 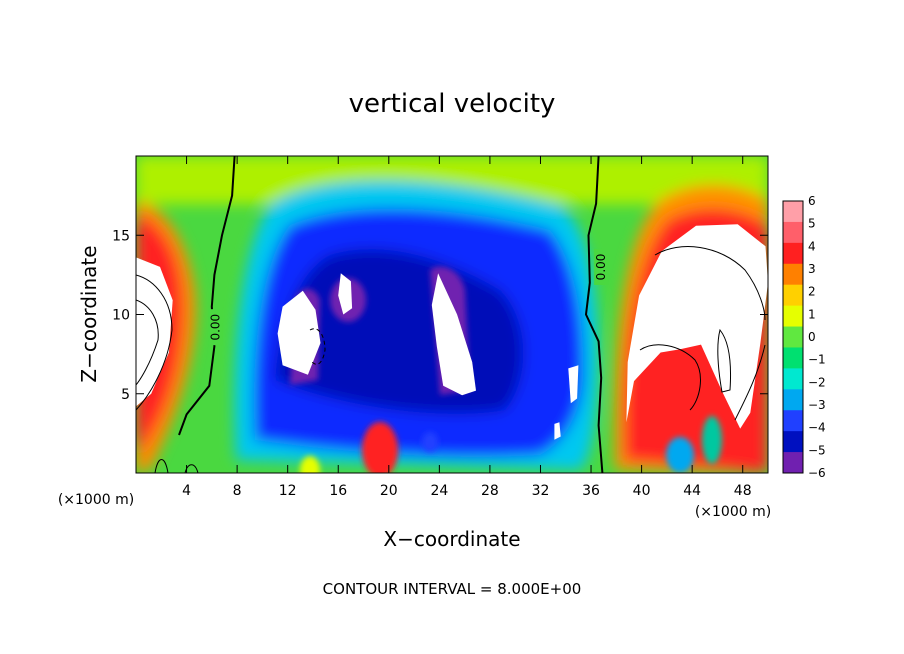 What do you see at coordinates (817, 450) in the screenshot?
I see `colorbar-label: −5` at bounding box center [817, 450].